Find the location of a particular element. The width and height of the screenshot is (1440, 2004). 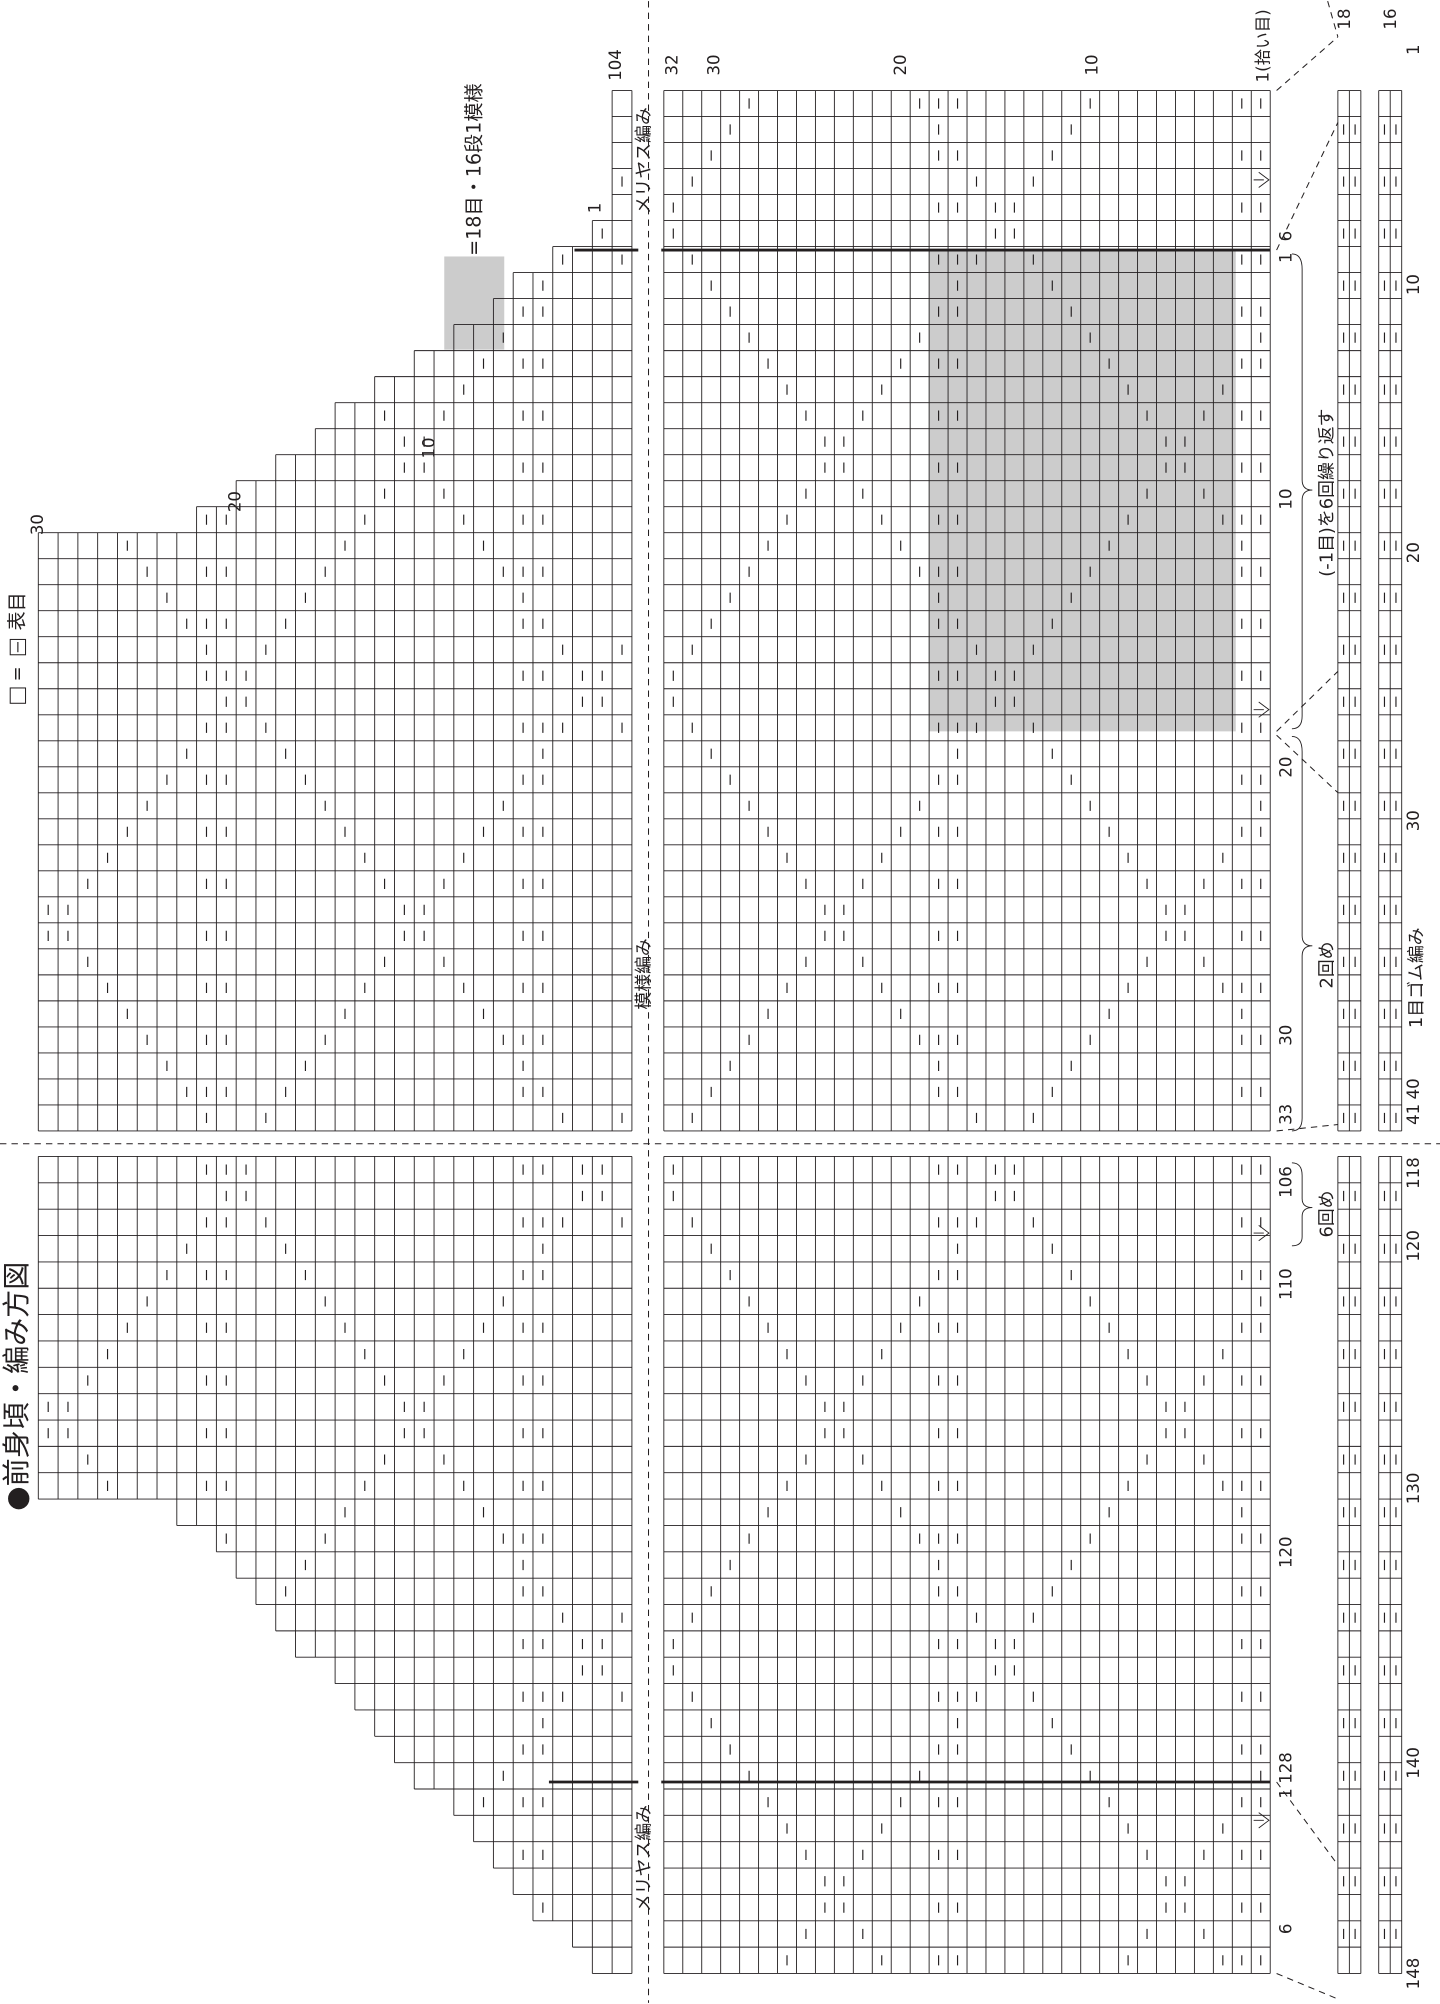

stitch-number: 110 is located at coordinates (1285, 1284).